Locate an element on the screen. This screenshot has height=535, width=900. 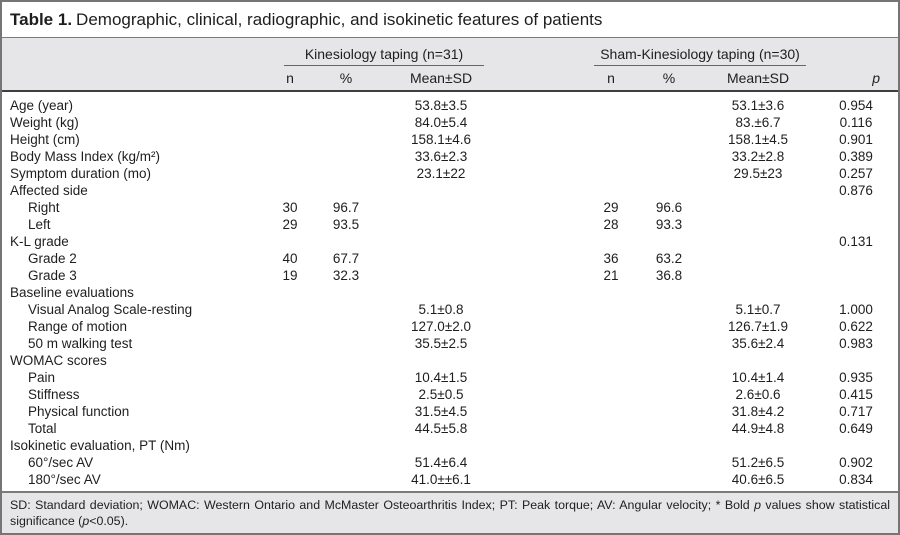
cell-p: 0.954 is located at coordinates (856, 105).